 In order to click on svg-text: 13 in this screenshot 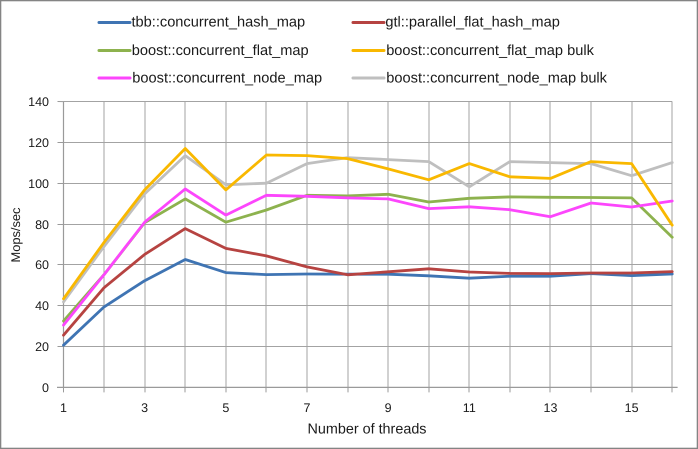, I will do `click(551, 408)`.